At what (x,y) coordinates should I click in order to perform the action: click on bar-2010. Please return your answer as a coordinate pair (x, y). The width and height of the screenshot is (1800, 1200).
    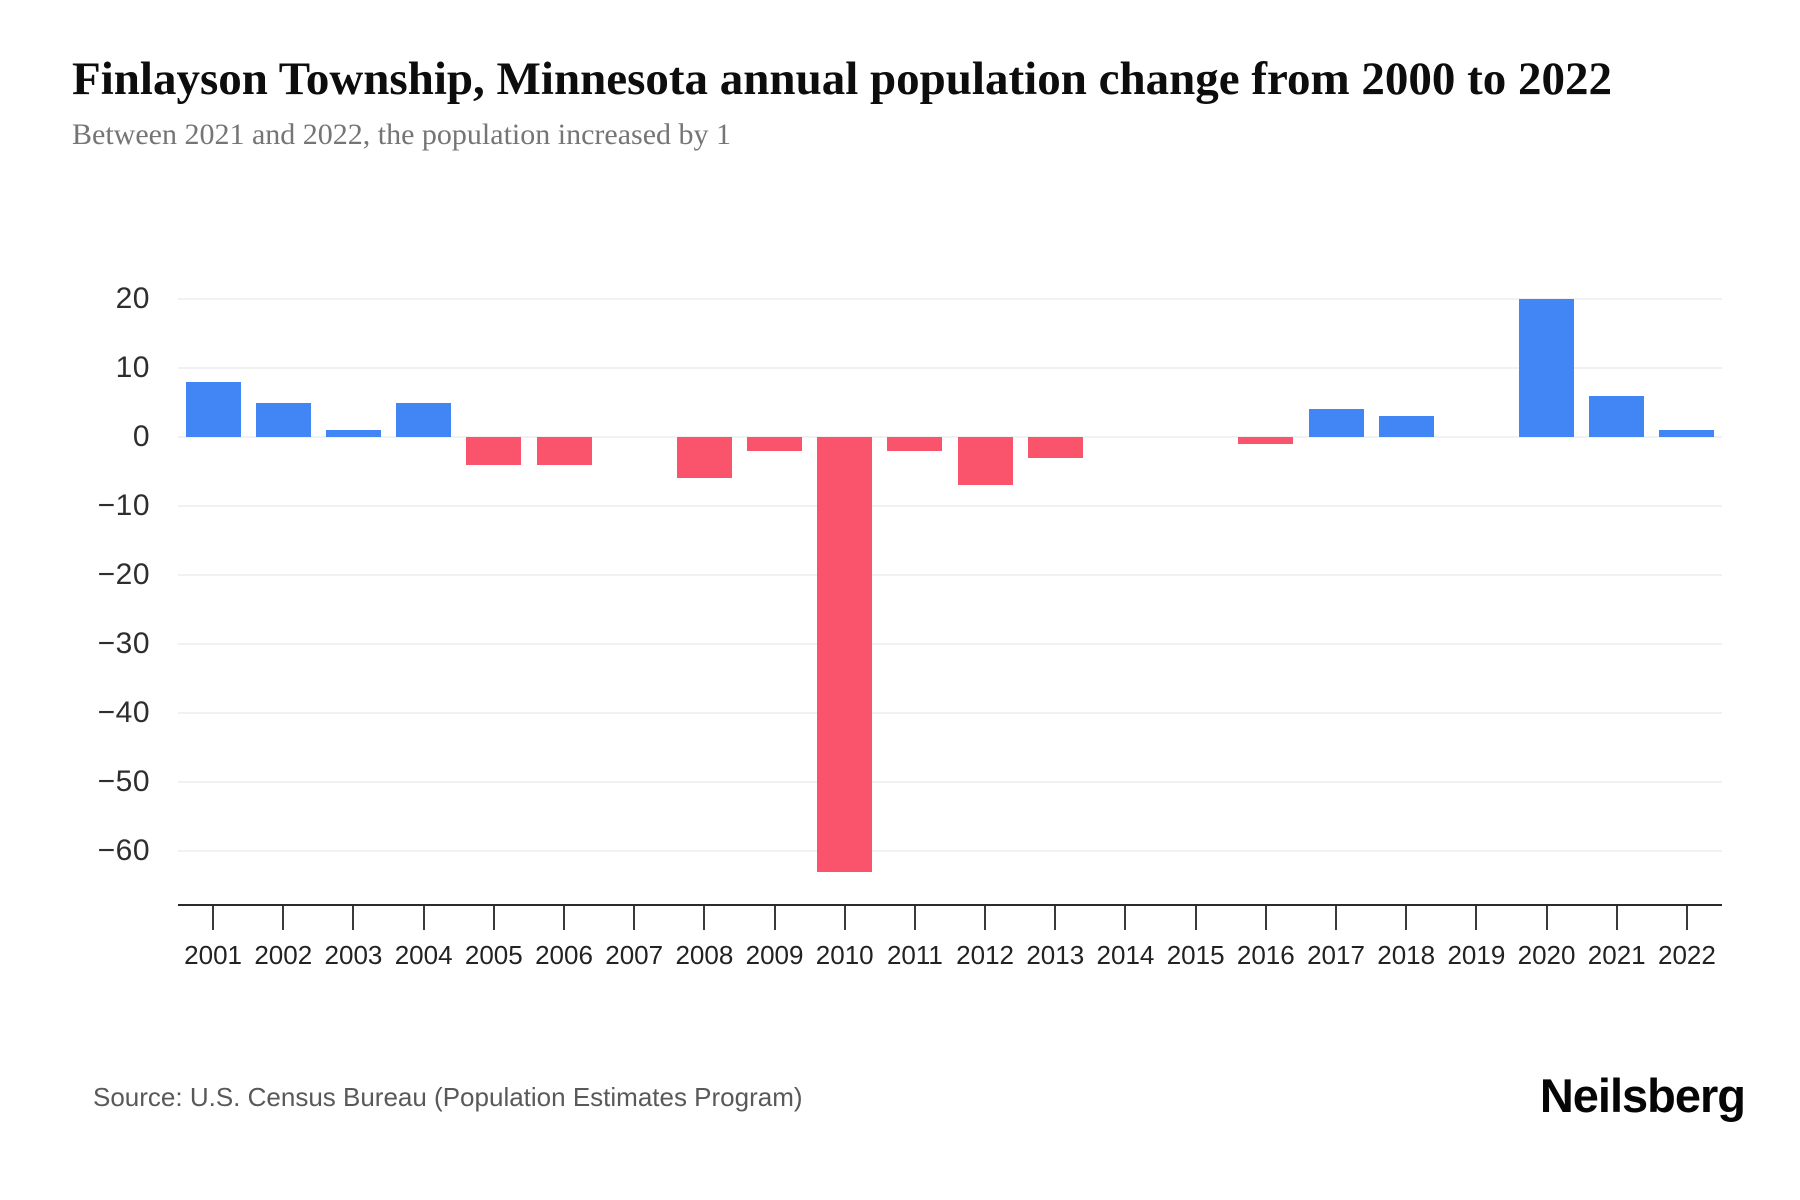
    Looking at the image, I should click on (845, 654).